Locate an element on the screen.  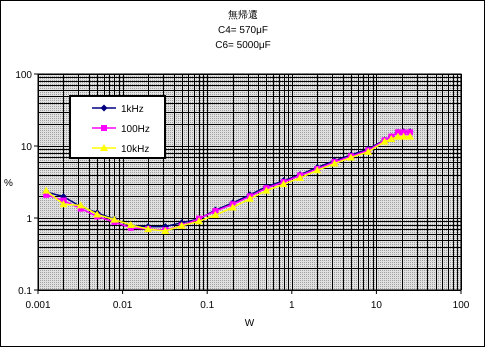
x-axis-title: W is located at coordinates (249, 323).